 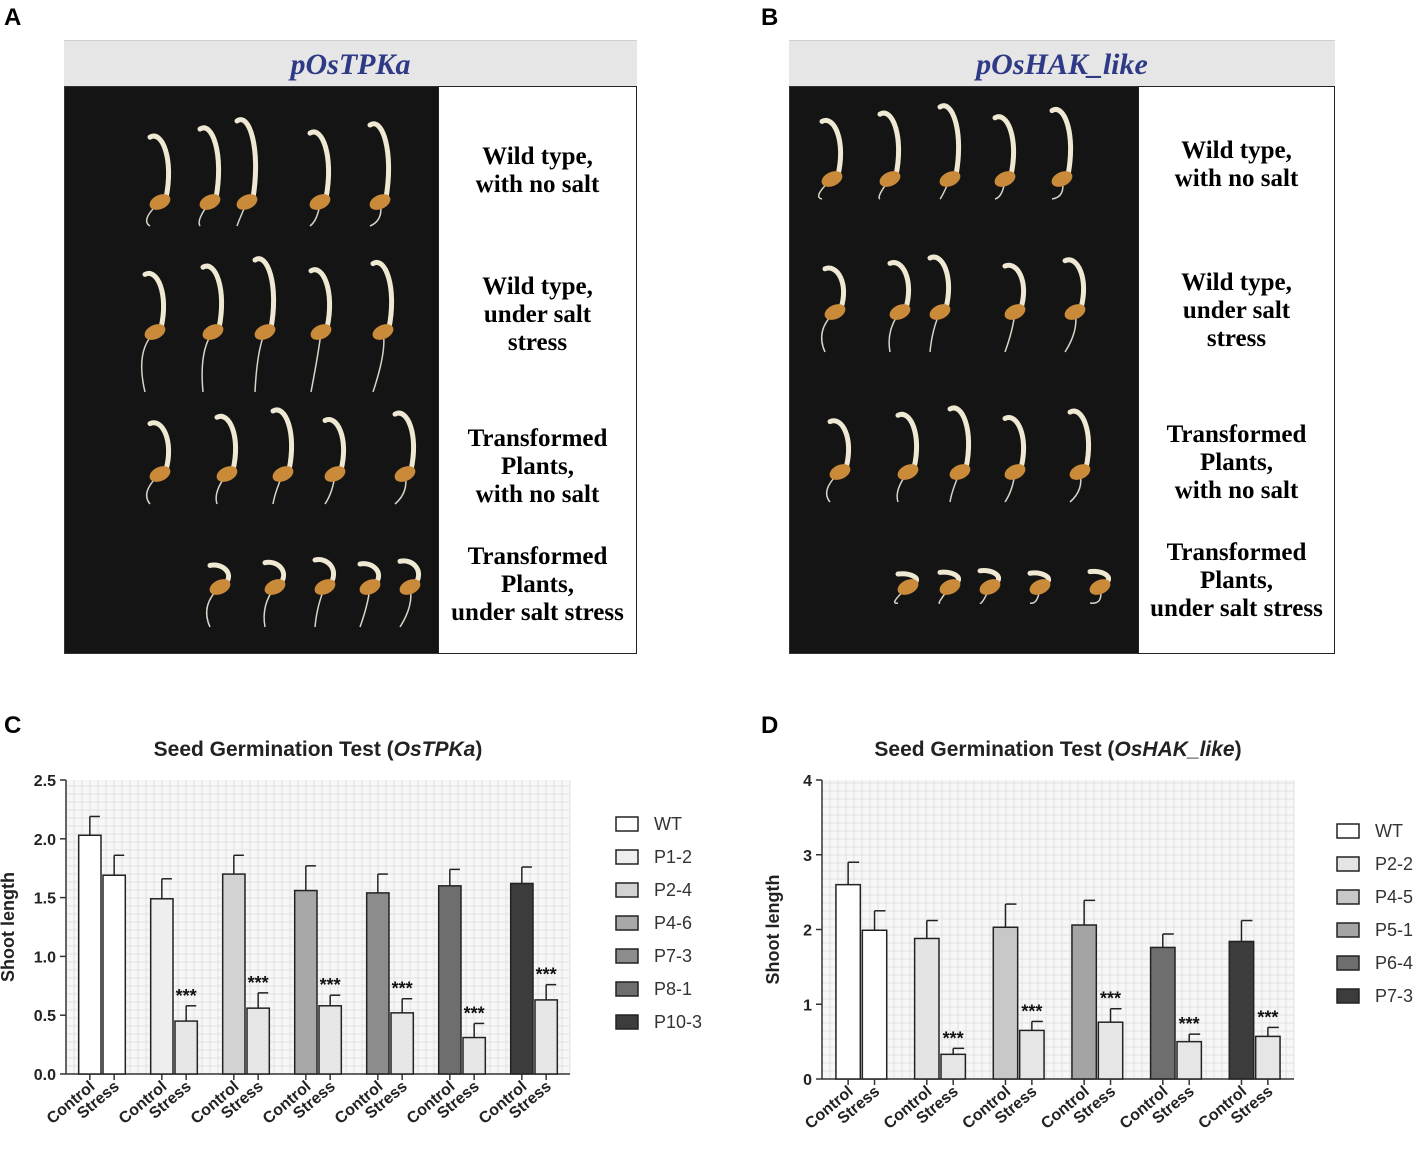 I want to click on bar-p2-4-control, so click(x=233, y=974).